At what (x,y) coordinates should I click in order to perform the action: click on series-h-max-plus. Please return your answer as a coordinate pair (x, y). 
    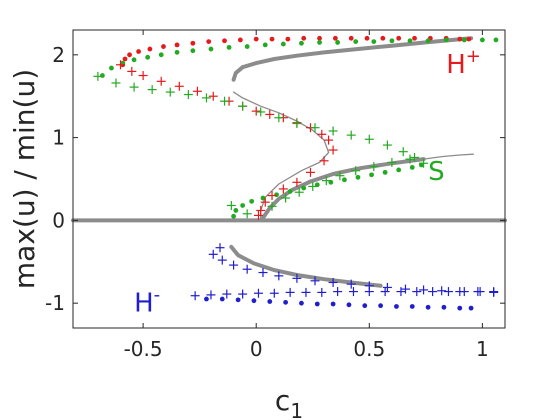
    Looking at the image, I should click on (353, 270).